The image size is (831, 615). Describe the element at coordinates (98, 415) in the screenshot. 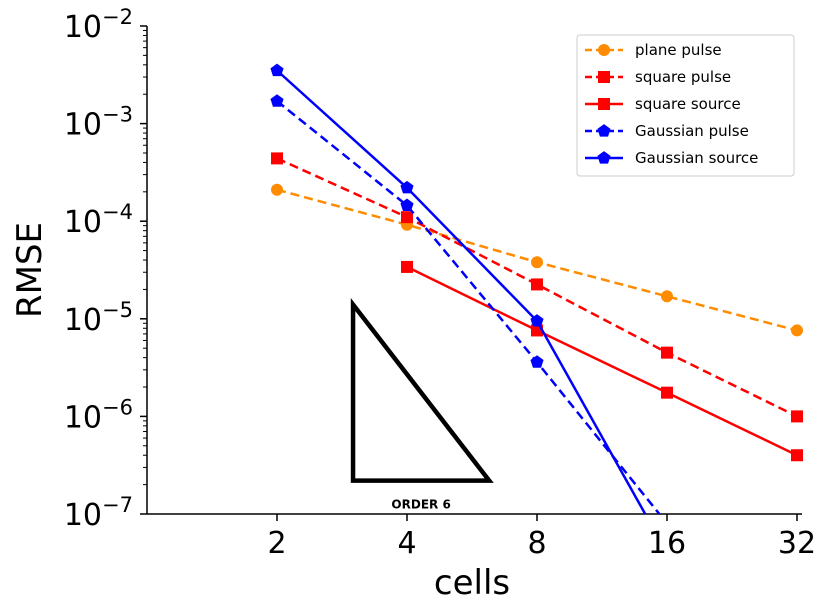

I see `y-tick-label: 10⁻⁶` at that location.